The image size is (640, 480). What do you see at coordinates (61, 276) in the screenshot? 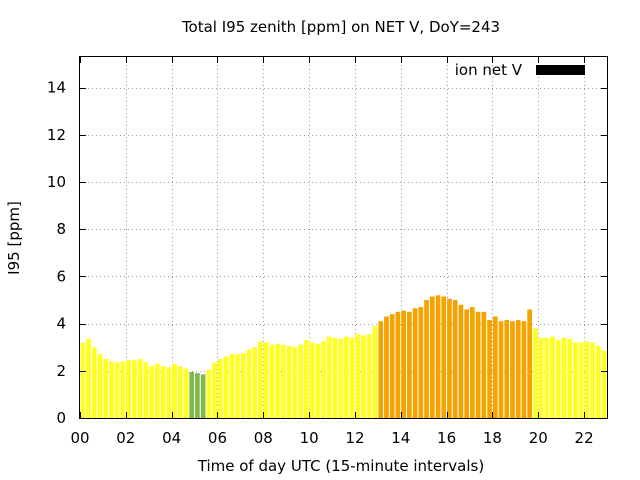
I see `y-tick-label: 6` at bounding box center [61, 276].